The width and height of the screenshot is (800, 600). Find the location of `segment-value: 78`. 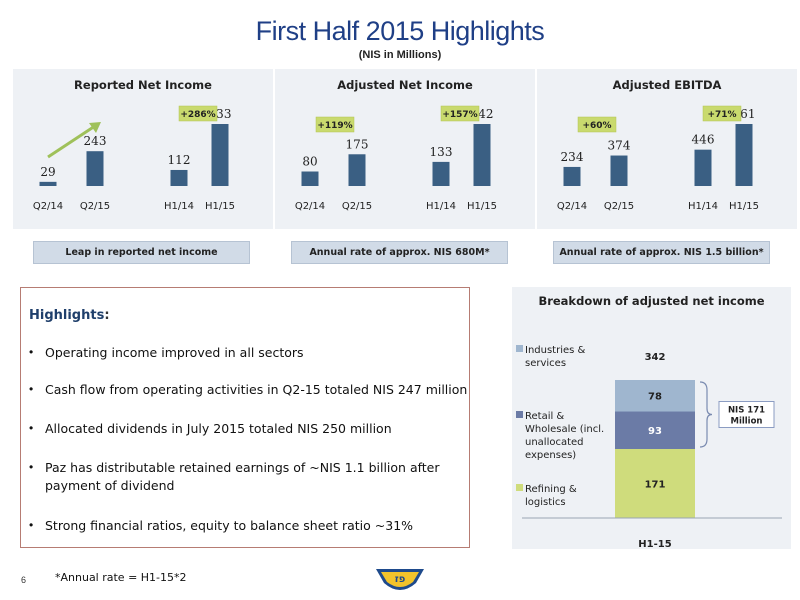

segment-value: 78 is located at coordinates (655, 397).